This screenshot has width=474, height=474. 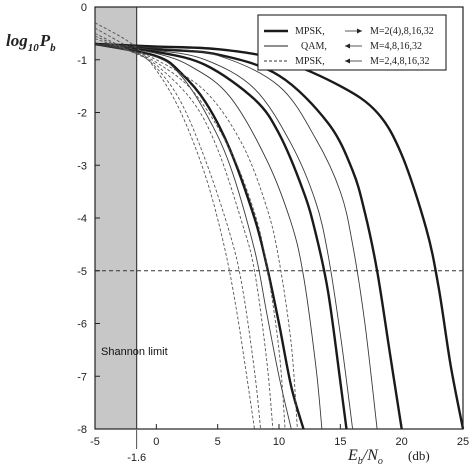 What do you see at coordinates (352, 455) in the screenshot?
I see `x-axis-title-e: E` at bounding box center [352, 455].